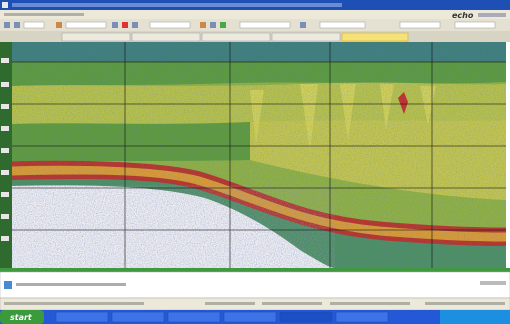 The height and width of the screenshot is (324, 510). I want to click on taskbar-buttons, so click(222, 317).